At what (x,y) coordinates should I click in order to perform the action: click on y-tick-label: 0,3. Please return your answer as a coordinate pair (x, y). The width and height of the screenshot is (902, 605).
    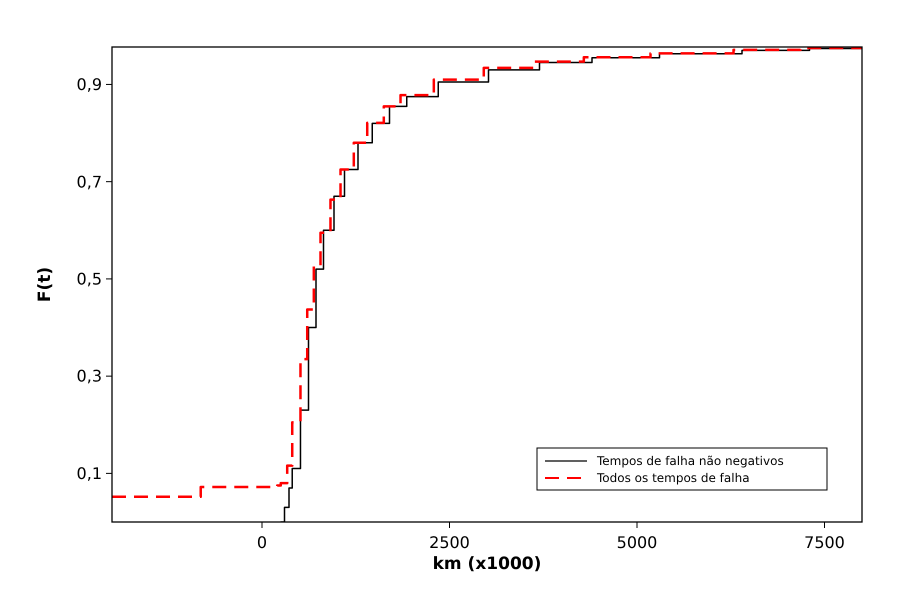
    Looking at the image, I should click on (89, 376).